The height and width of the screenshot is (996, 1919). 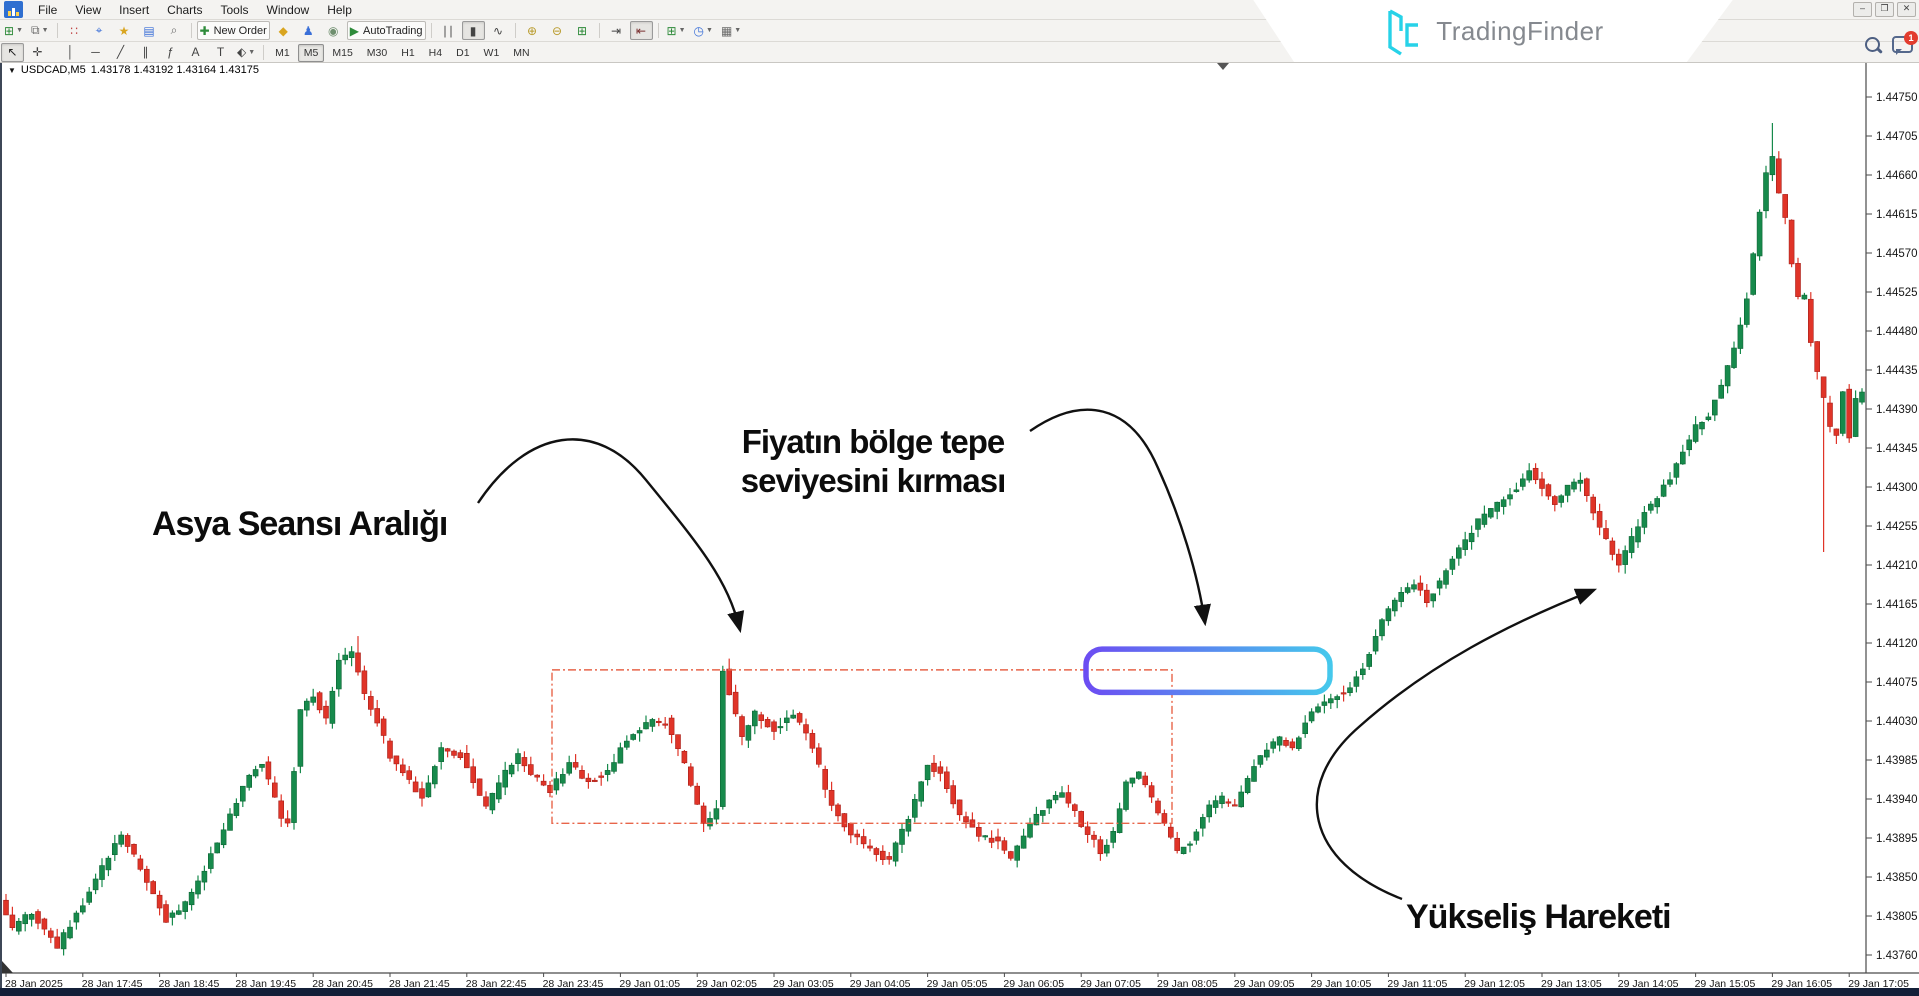 I want to click on bullish-move-label: Yükseliş Hareketi, so click(x=1539, y=917).